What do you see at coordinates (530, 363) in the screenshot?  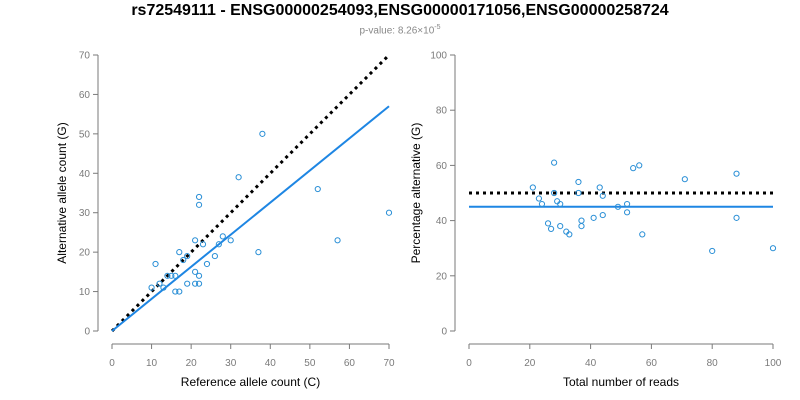 I see `right-x-tick-label: 20` at bounding box center [530, 363].